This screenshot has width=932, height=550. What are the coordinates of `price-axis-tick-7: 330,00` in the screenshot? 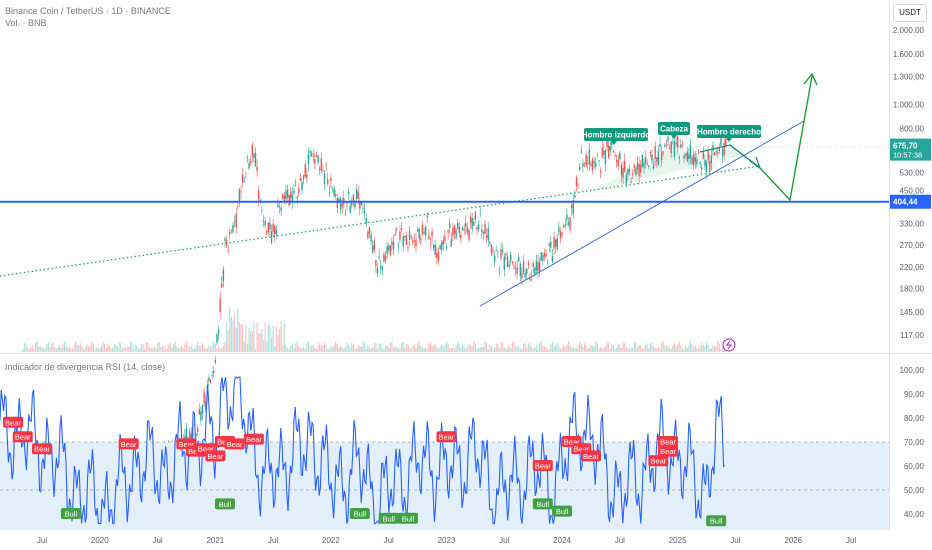 It's located at (912, 224).